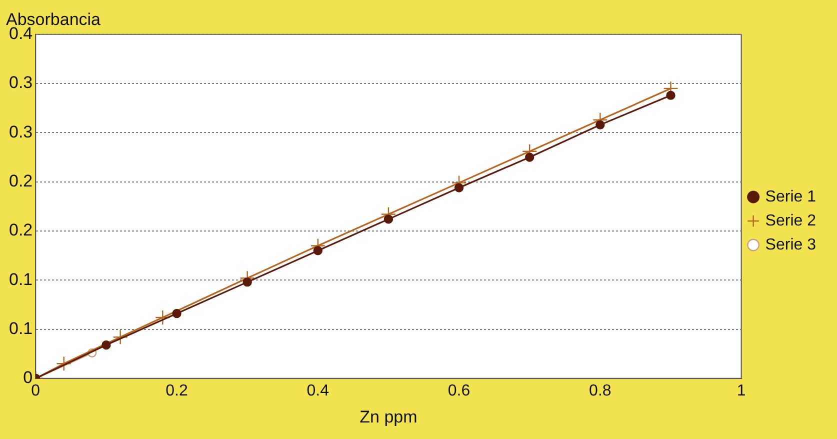  What do you see at coordinates (28, 378) in the screenshot?
I see `y-tick-label: 0` at bounding box center [28, 378].